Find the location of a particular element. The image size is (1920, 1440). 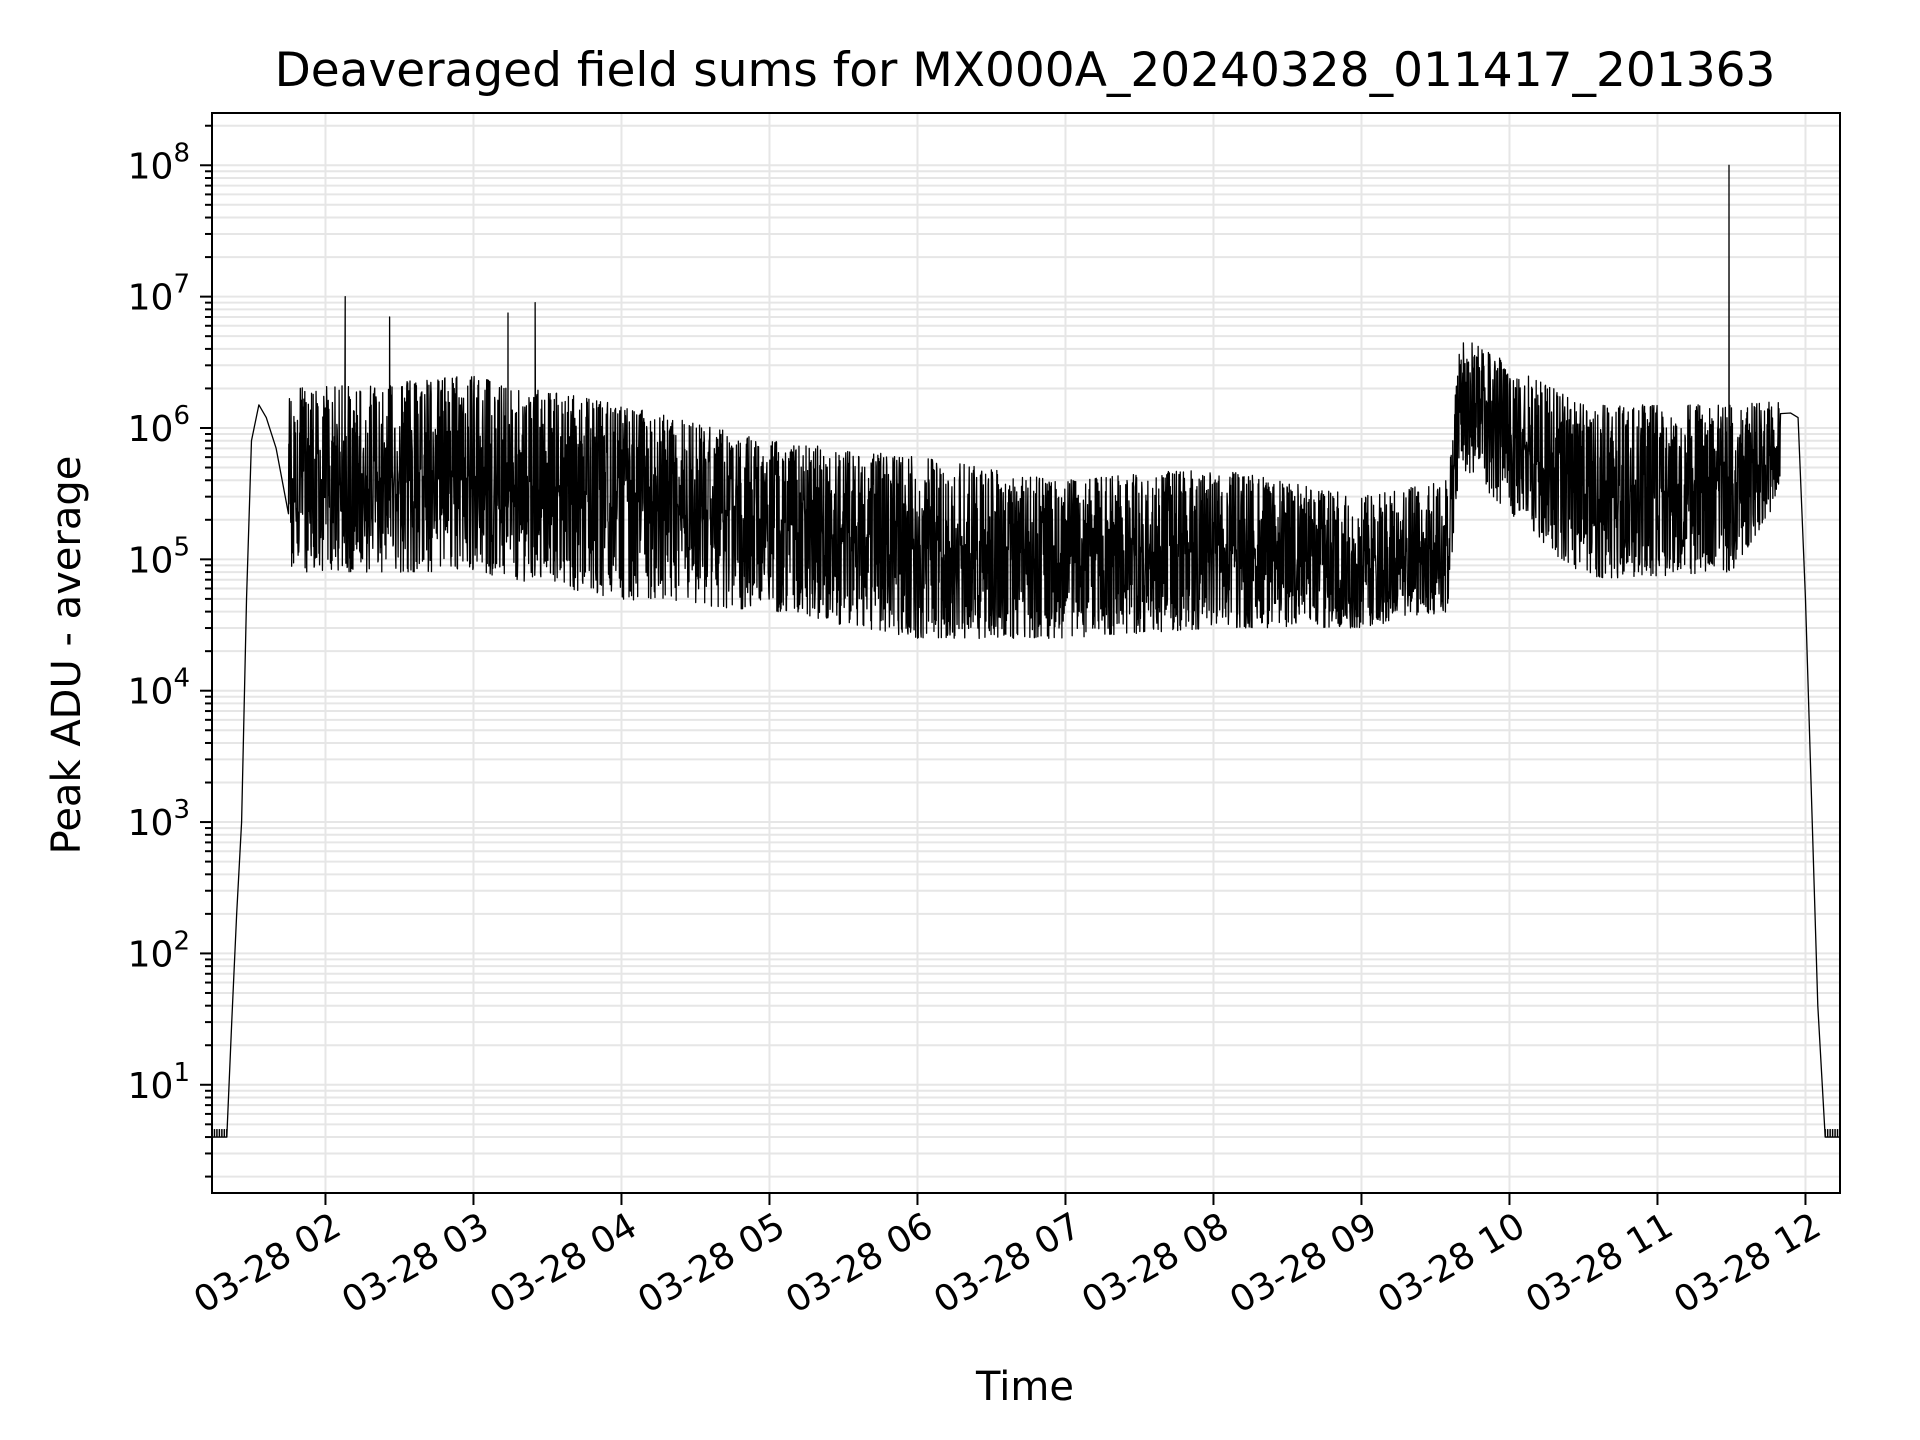

y-tick-label: 10² is located at coordinates (159, 950).